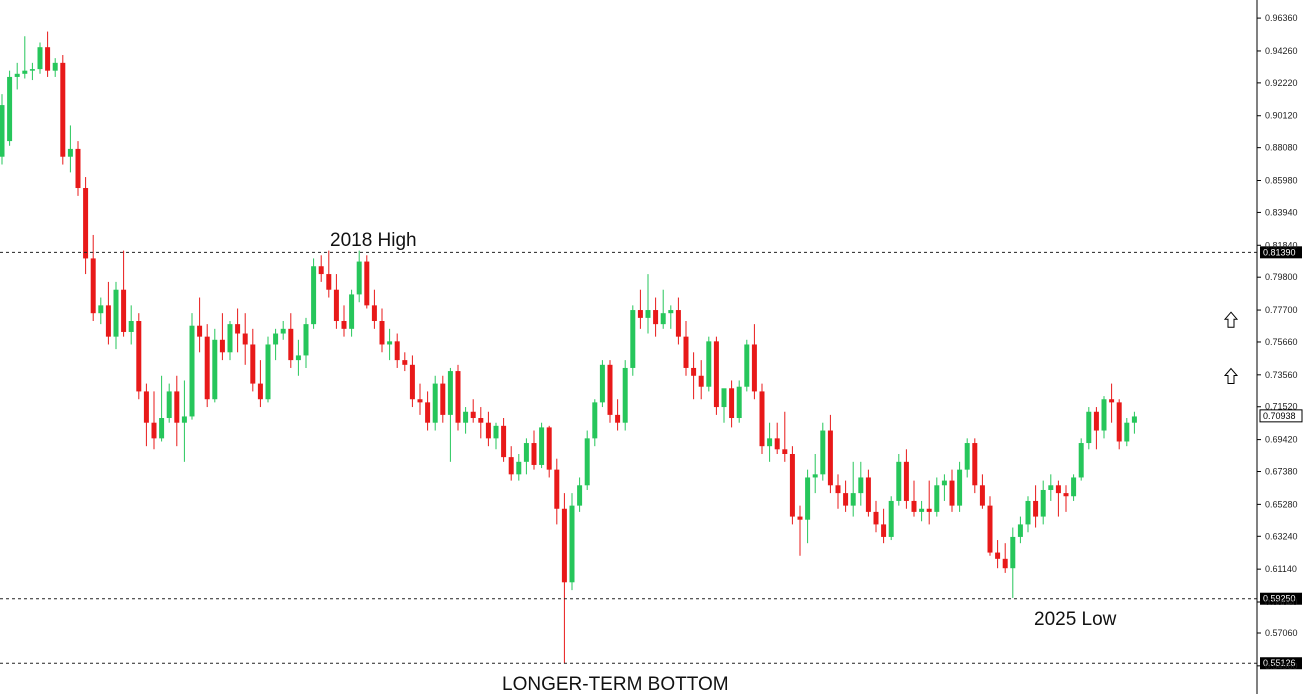  What do you see at coordinates (1281, 569) in the screenshot?
I see `axis-tick-label: 0.61140` at bounding box center [1281, 569].